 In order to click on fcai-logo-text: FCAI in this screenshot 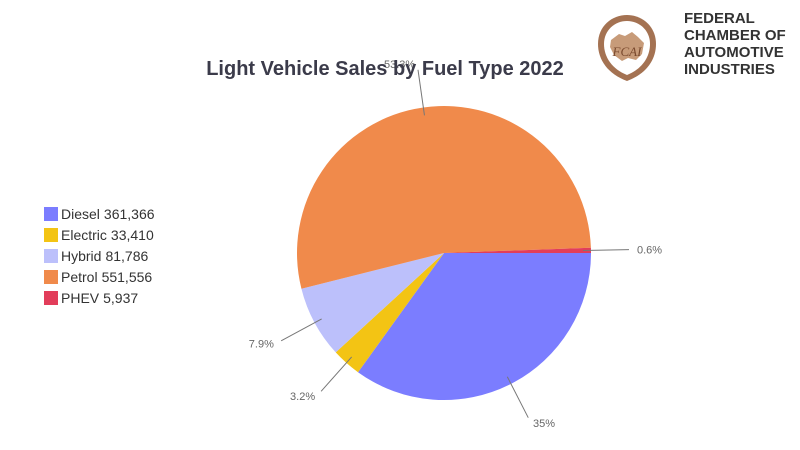, I will do `click(627, 51)`.